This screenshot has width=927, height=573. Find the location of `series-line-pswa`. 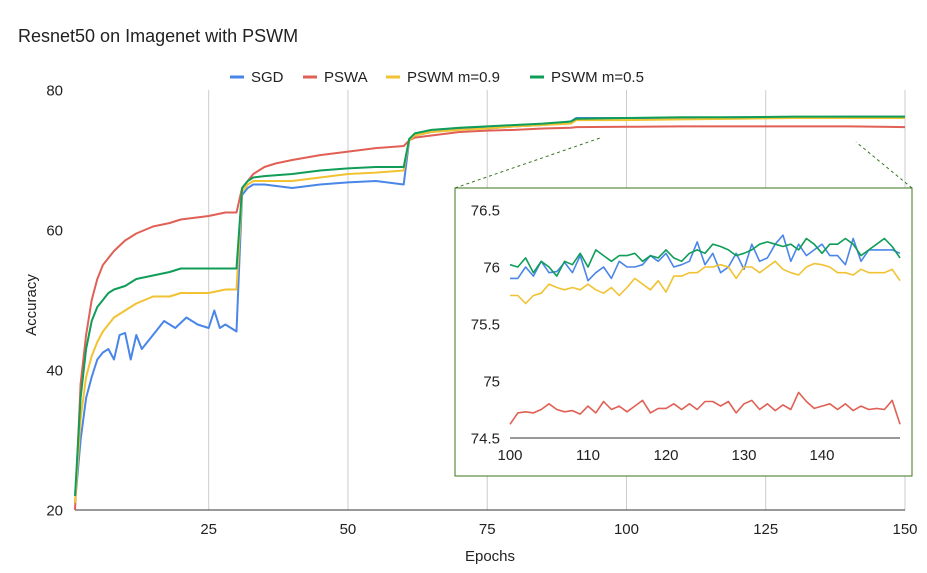

series-line-pswa is located at coordinates (705, 408).